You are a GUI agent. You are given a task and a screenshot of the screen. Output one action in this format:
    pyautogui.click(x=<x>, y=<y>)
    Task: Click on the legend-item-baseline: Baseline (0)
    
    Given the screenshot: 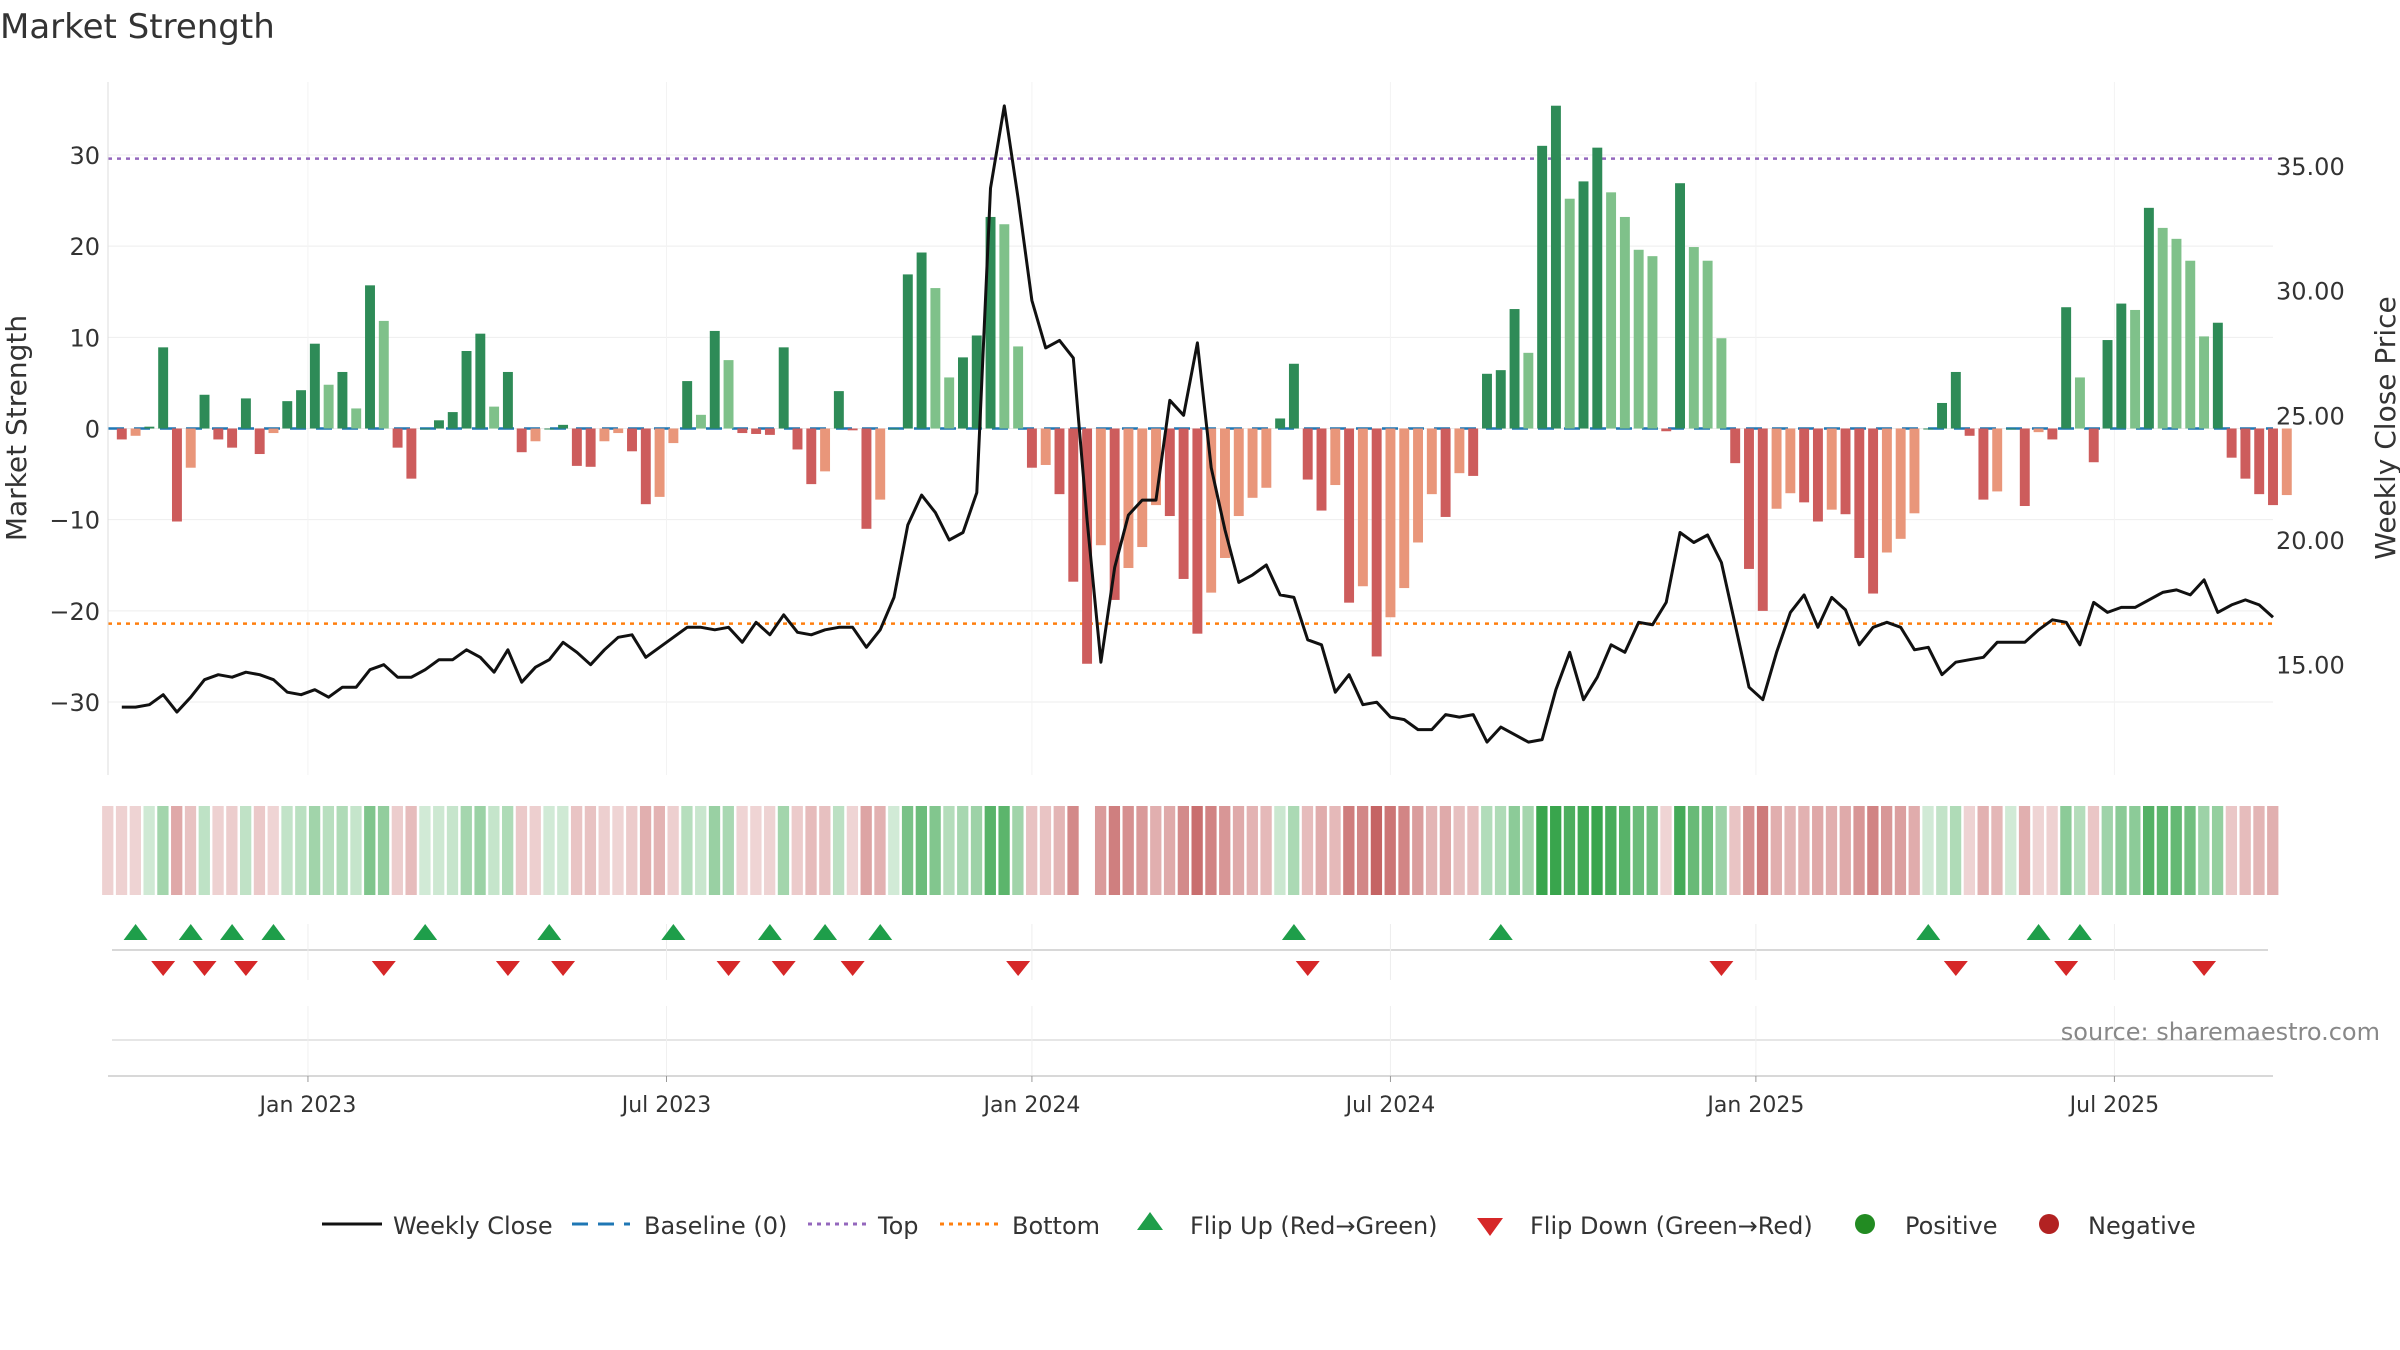 What is the action you would take?
    pyautogui.click(x=679, y=1226)
    